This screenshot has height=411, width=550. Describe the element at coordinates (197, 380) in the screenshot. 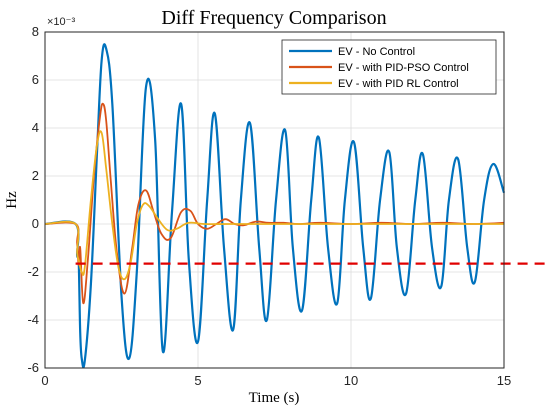

I see `x-tick-label: 5` at that location.